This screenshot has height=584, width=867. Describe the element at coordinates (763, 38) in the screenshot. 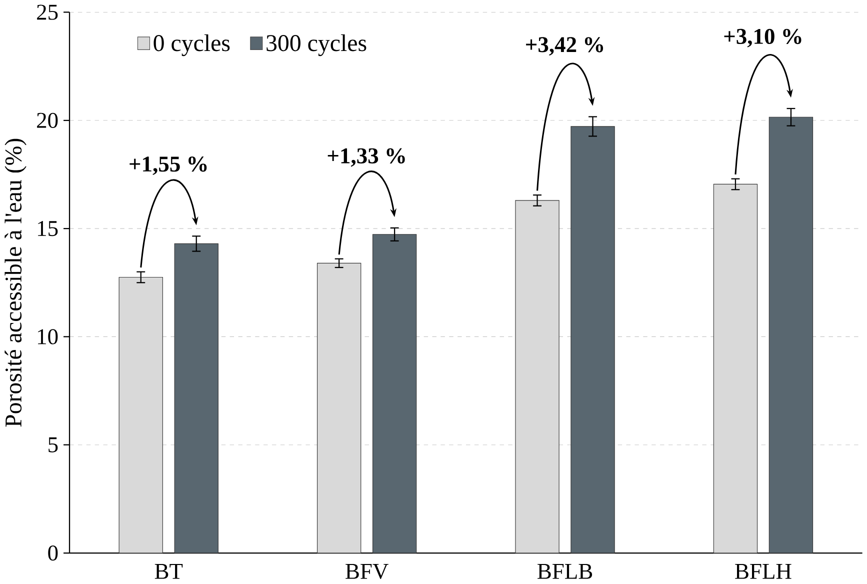

I see `annotation: +3,10 %` at that location.